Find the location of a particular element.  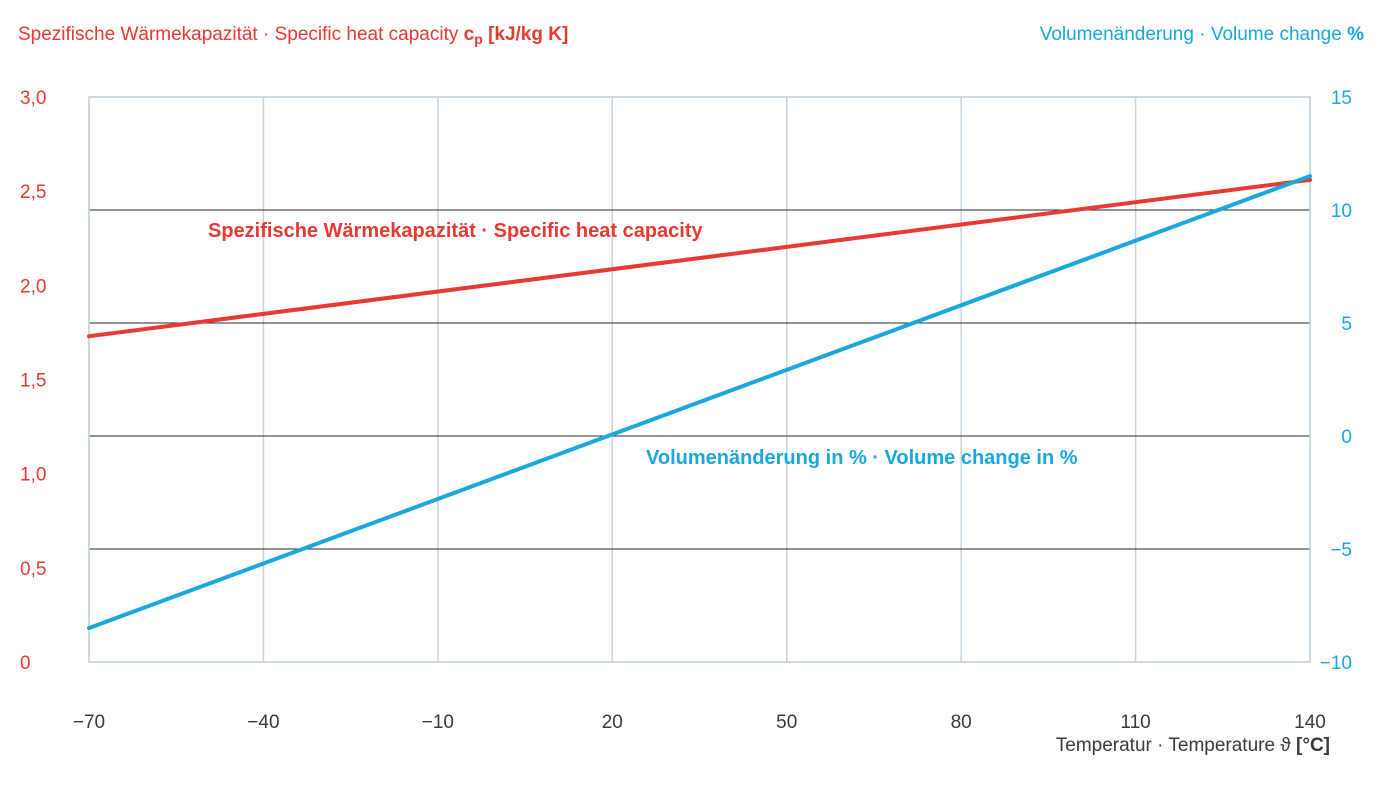

x-axis-symbol: ϑ is located at coordinates (1285, 745).